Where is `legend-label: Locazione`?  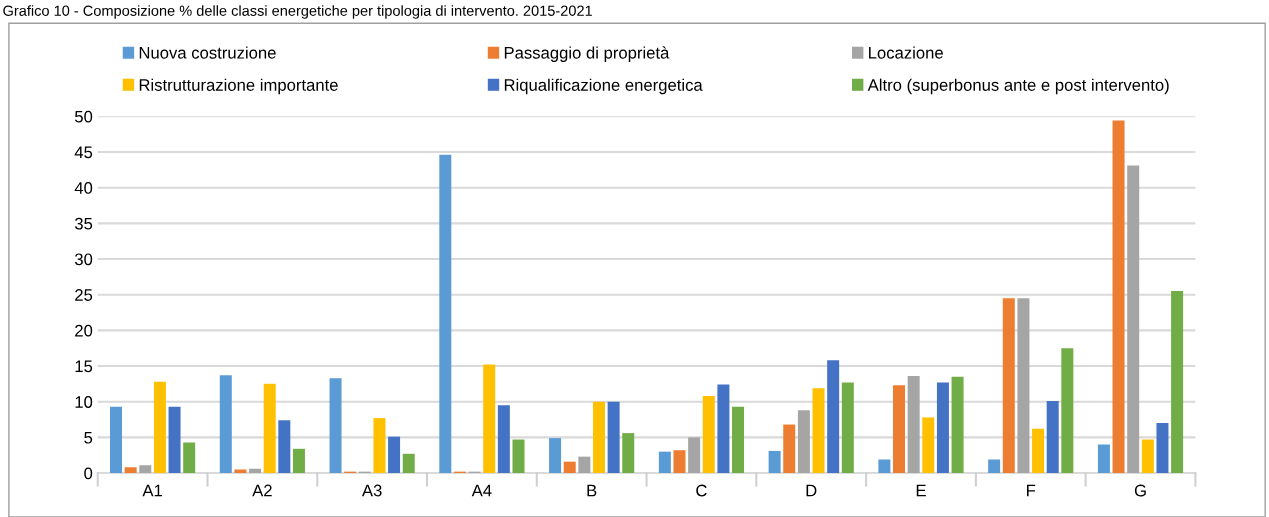
legend-label: Locazione is located at coordinates (906, 52).